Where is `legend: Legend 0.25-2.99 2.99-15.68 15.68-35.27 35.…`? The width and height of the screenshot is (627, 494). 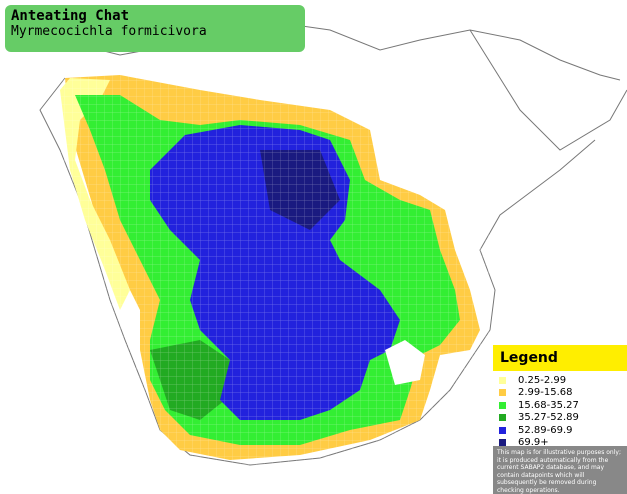
legend: Legend 0.25-2.99 2.99-15.68 15.68-35.27 35.… is located at coordinates (560, 419).